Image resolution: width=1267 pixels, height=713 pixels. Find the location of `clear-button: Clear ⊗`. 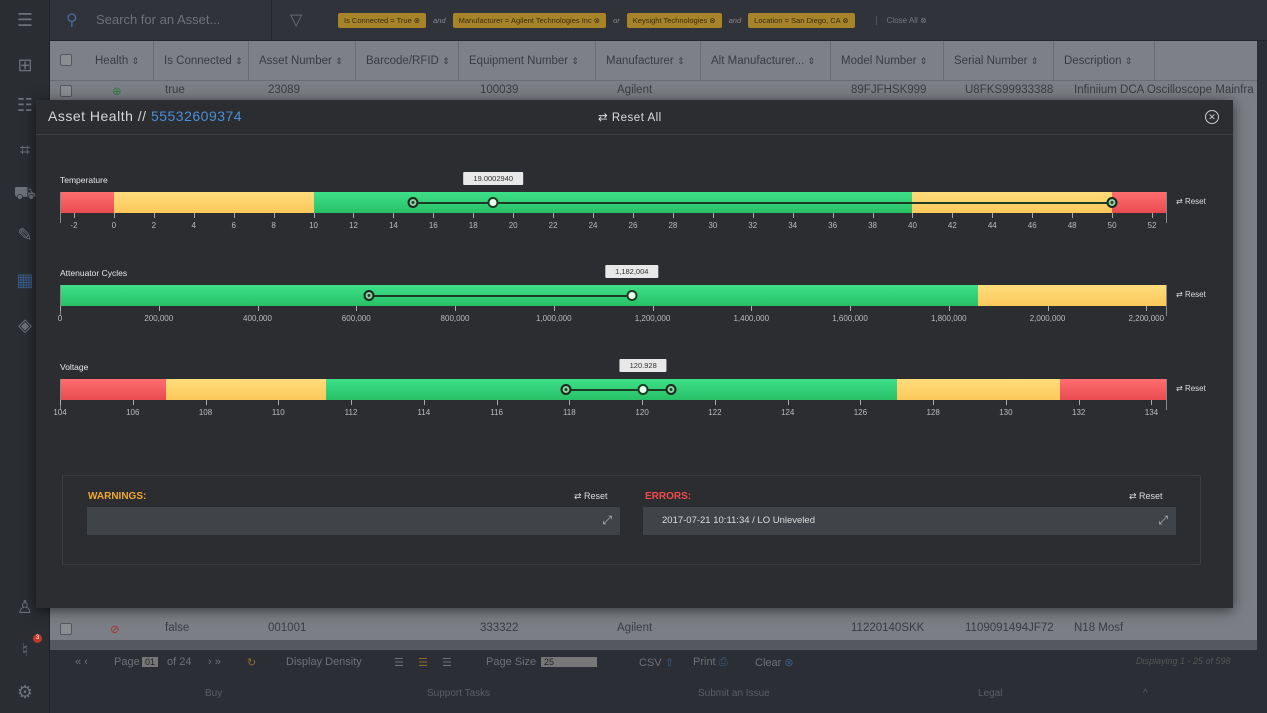

clear-button: Clear ⊗ is located at coordinates (774, 663).